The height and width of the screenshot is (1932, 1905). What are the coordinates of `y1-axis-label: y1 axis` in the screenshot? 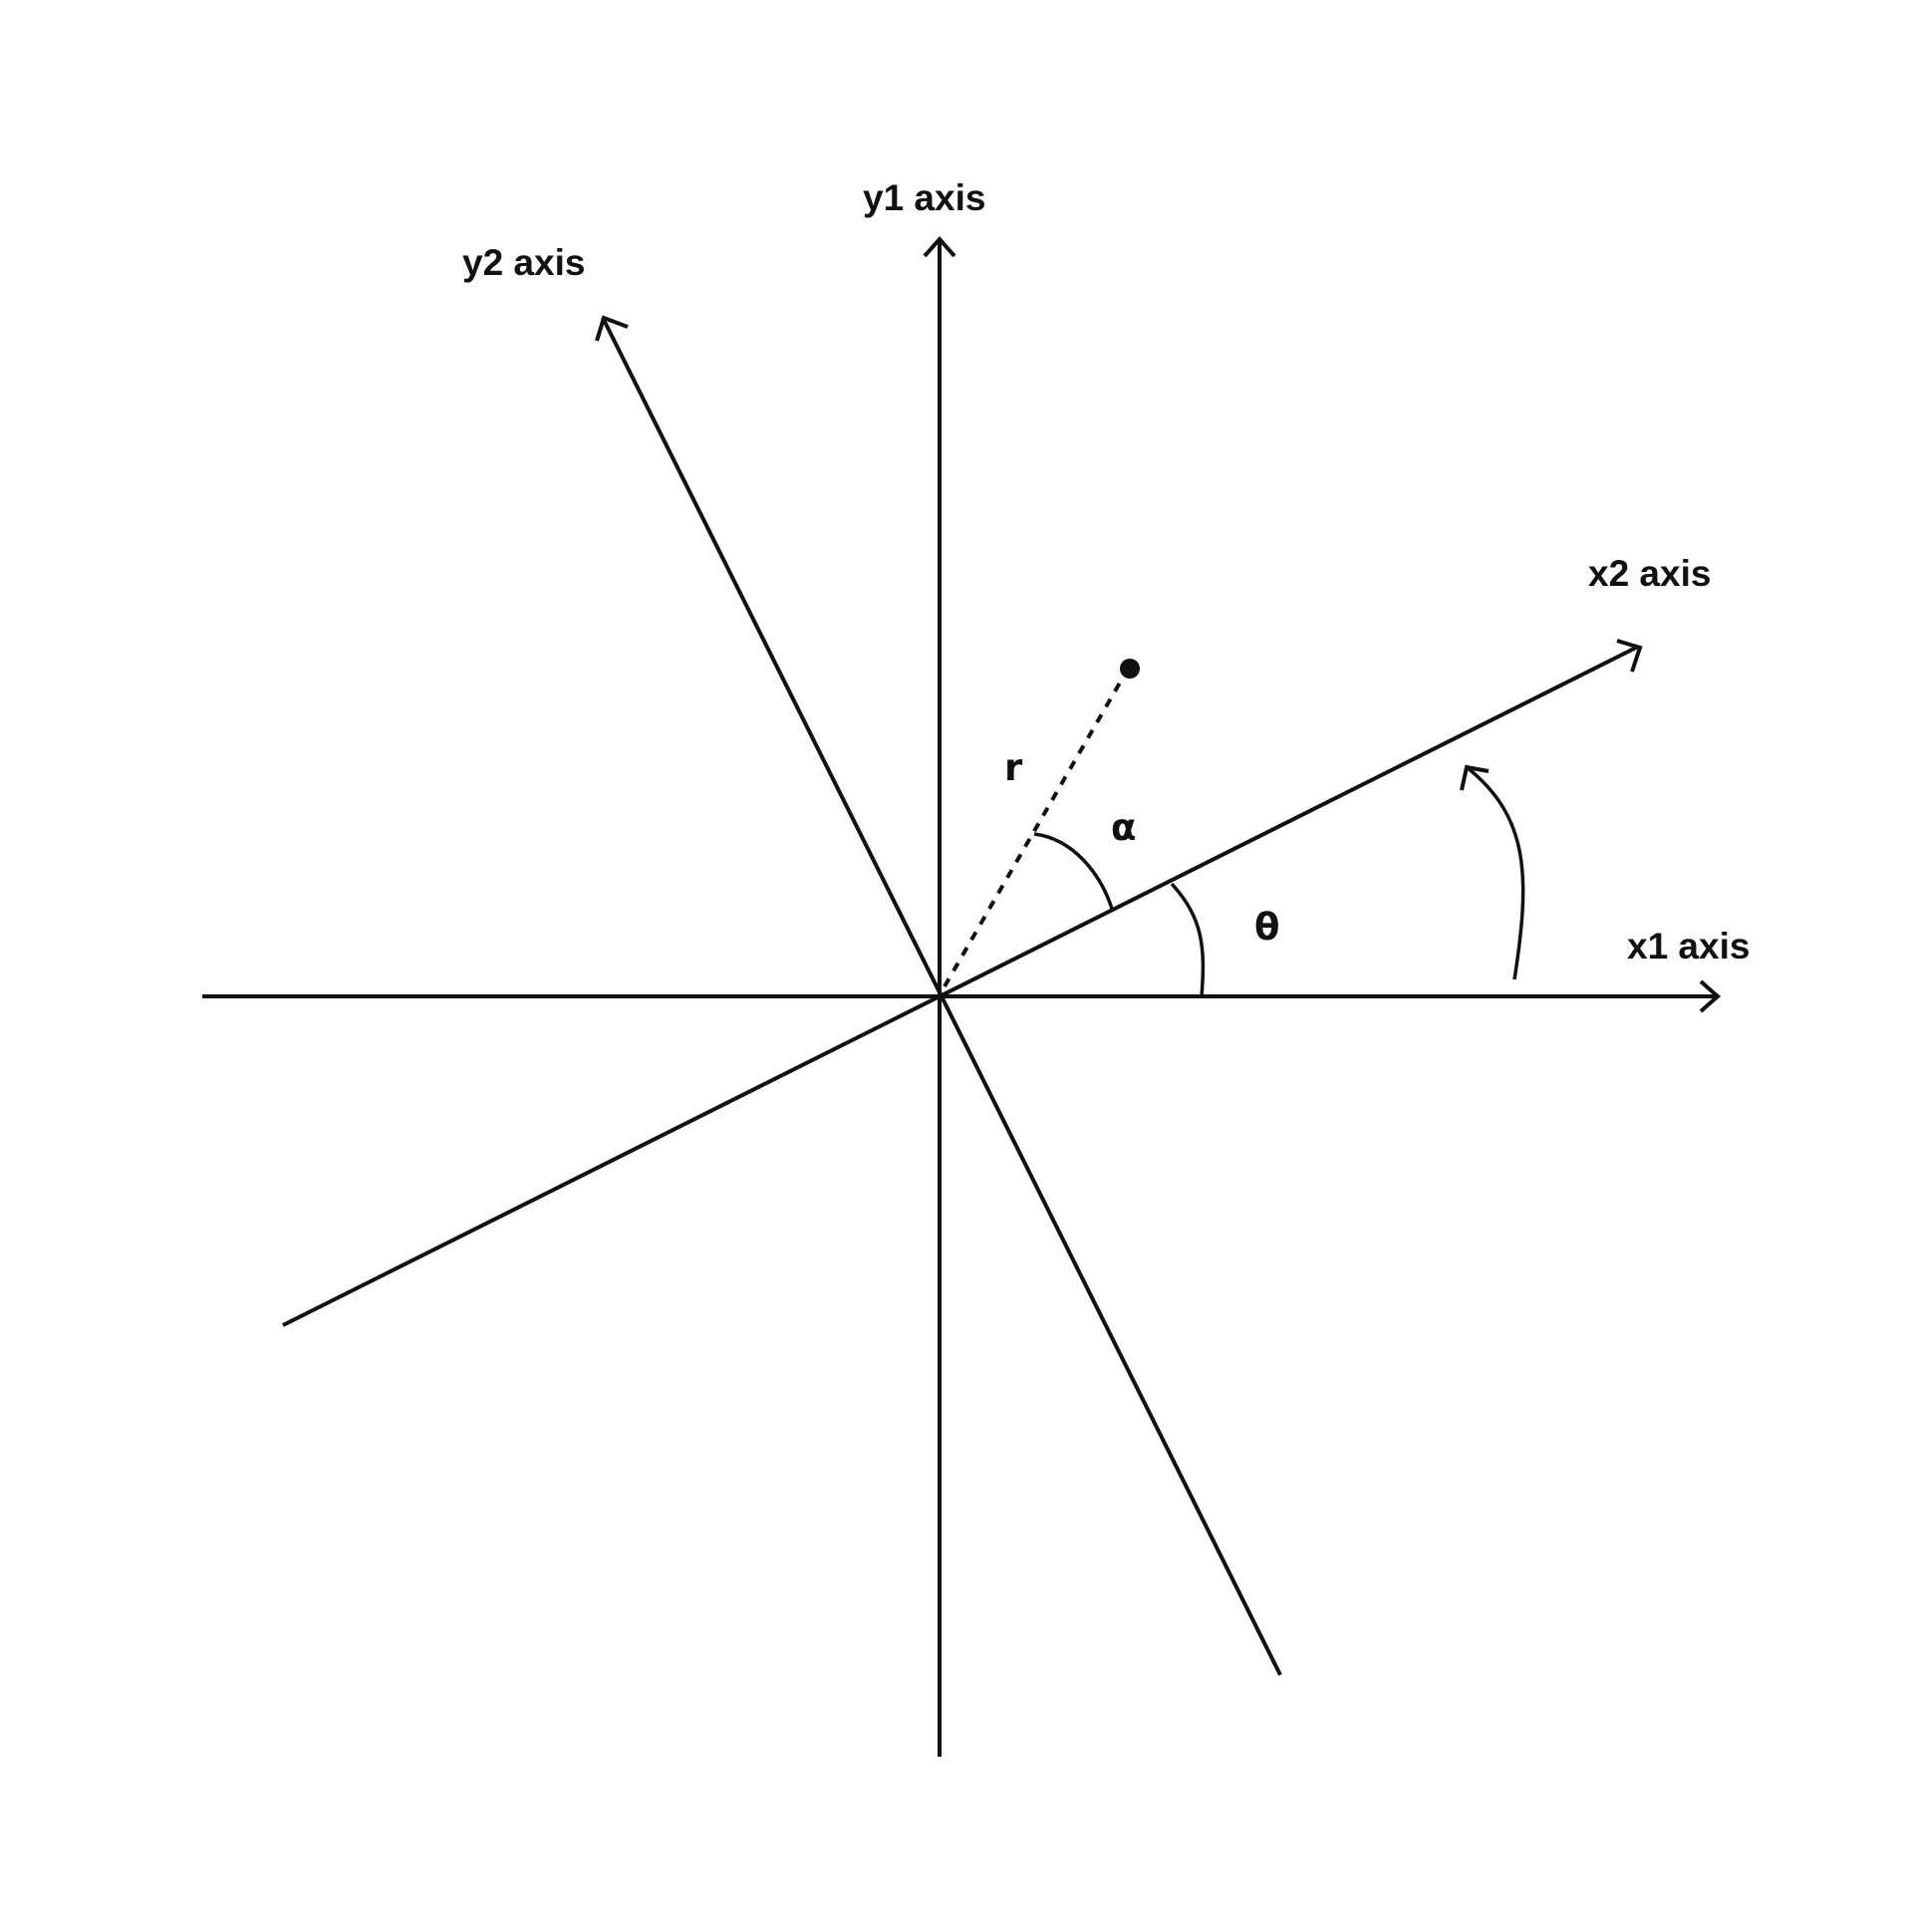 It's located at (924, 197).